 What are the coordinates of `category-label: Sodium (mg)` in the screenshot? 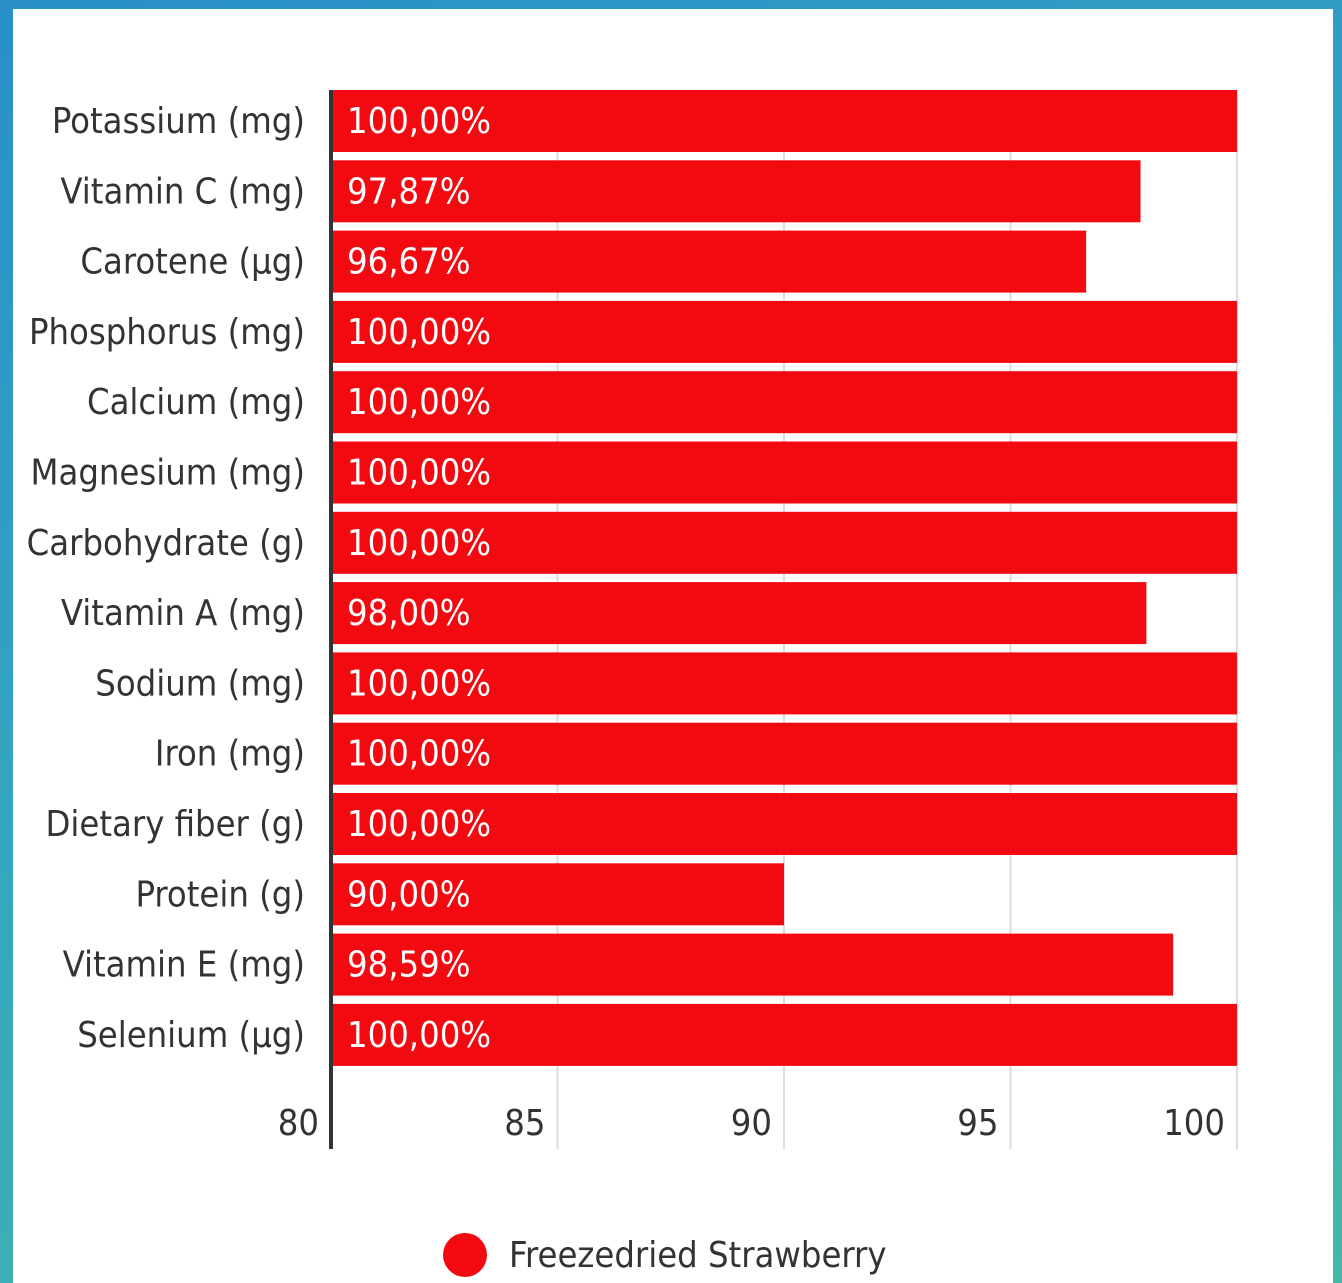 It's located at (200, 683).